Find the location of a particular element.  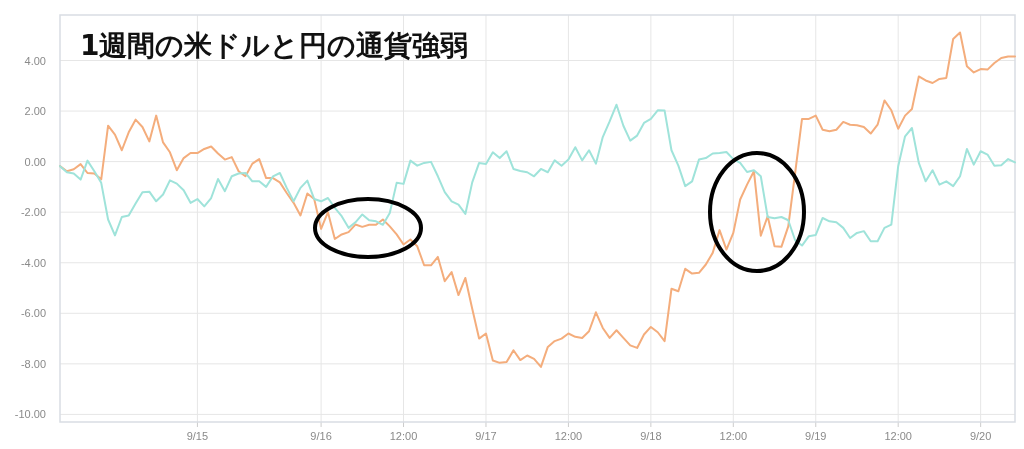

y-tick-label: 0.00 is located at coordinates (35, 161).